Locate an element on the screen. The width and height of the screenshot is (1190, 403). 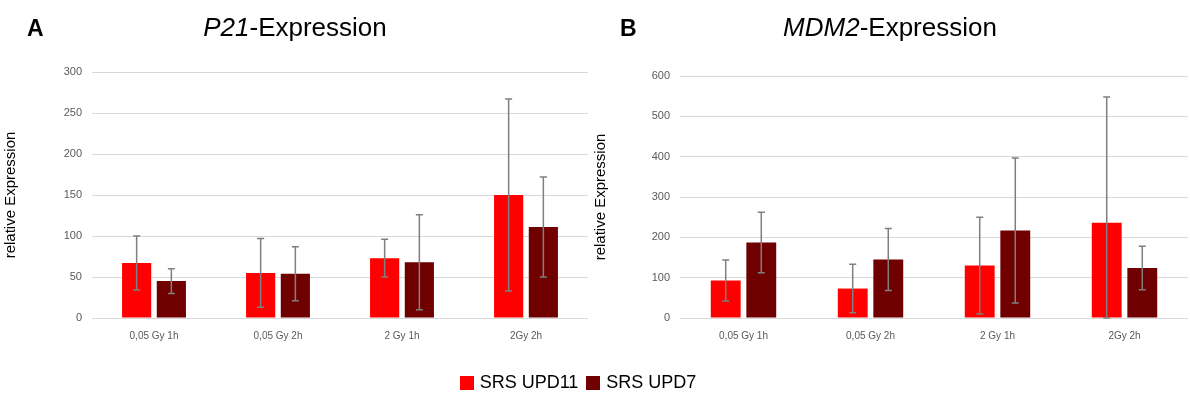
y-tick-label: 500 is located at coordinates (660, 115).